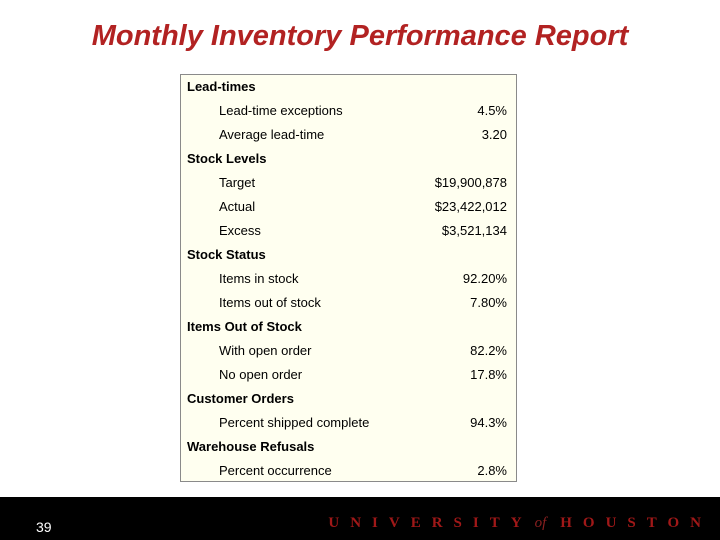 This screenshot has width=720, height=540. I want to click on metric-label: Items out of stock, so click(270, 302).